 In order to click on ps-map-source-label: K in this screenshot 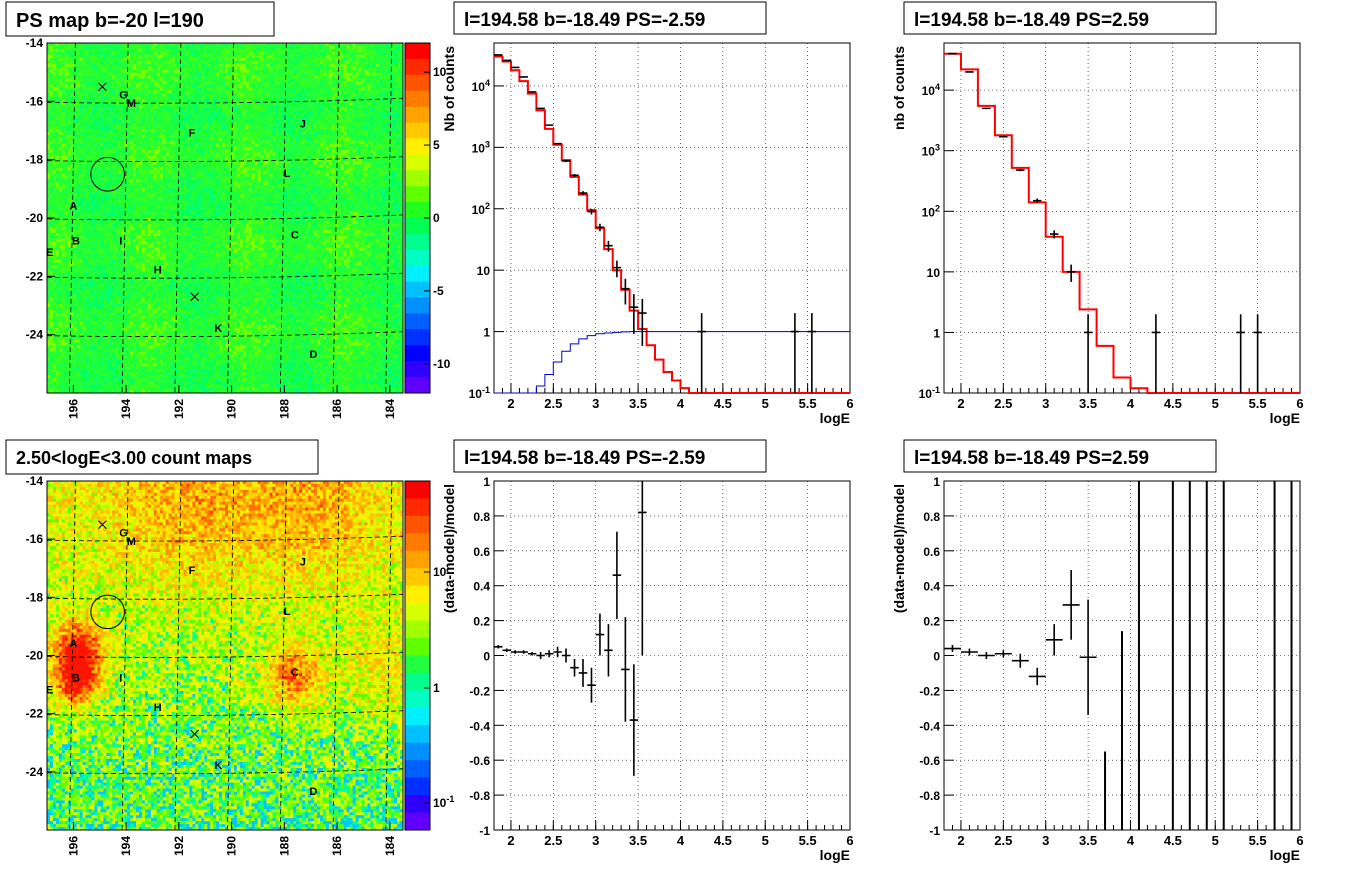, I will do `click(218, 329)`.